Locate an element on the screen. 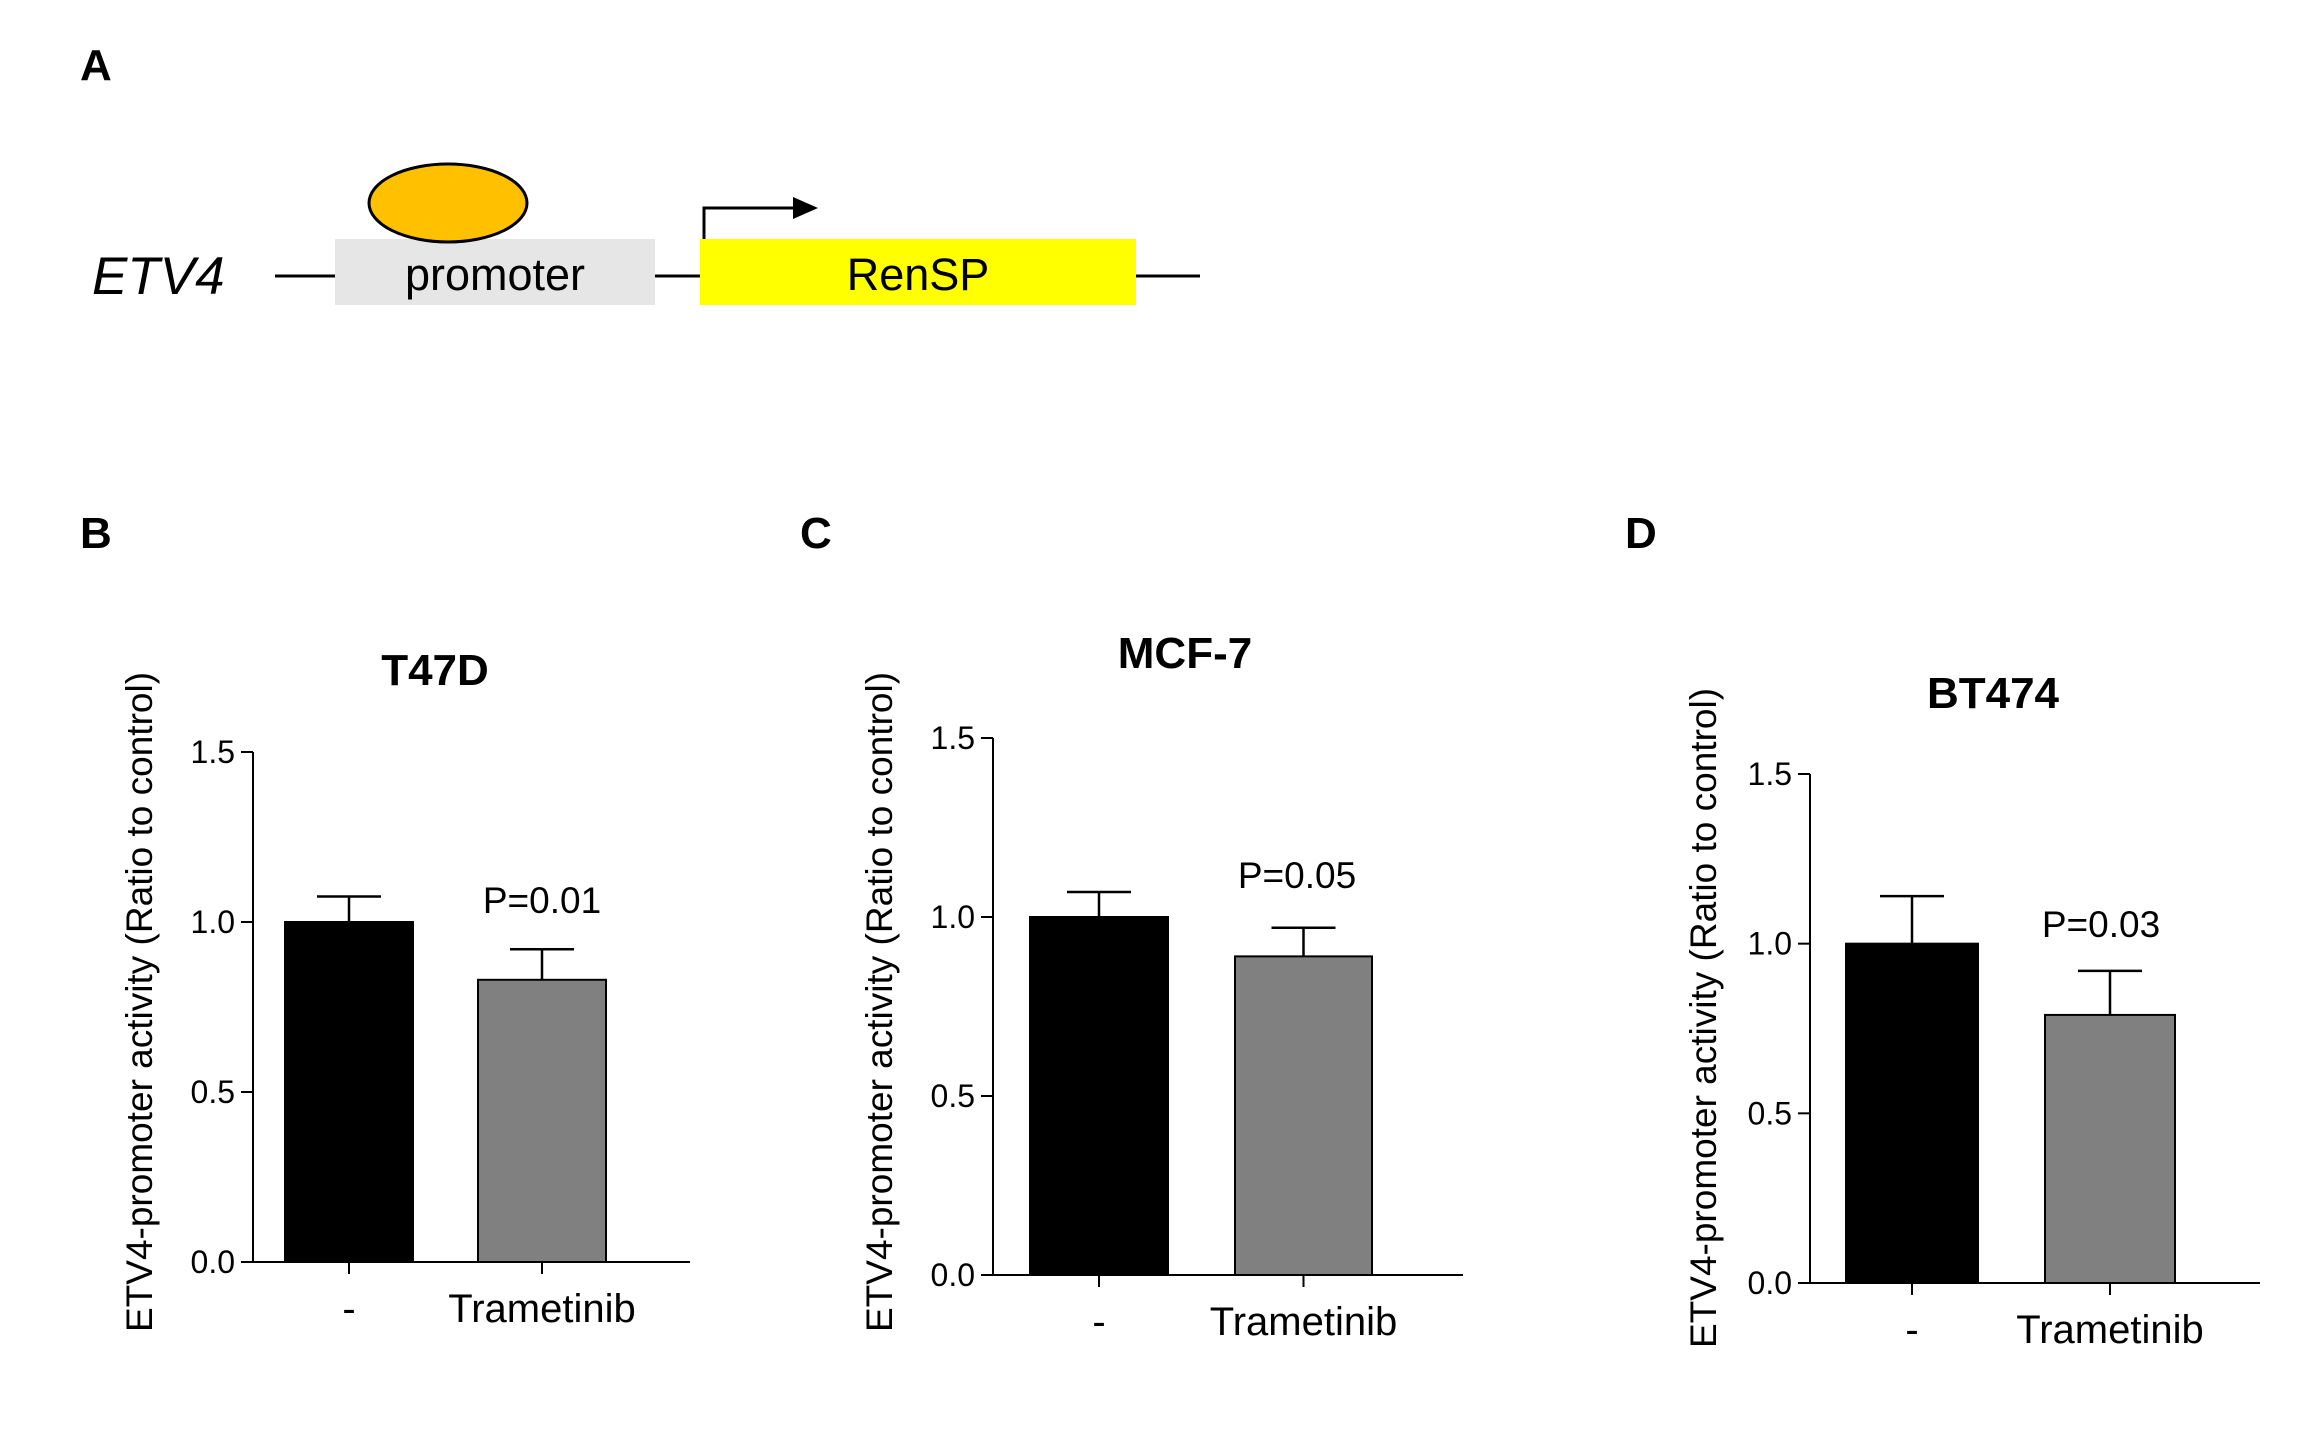 The width and height of the screenshot is (2297, 1440). panel-label-d: D is located at coordinates (1641, 533).